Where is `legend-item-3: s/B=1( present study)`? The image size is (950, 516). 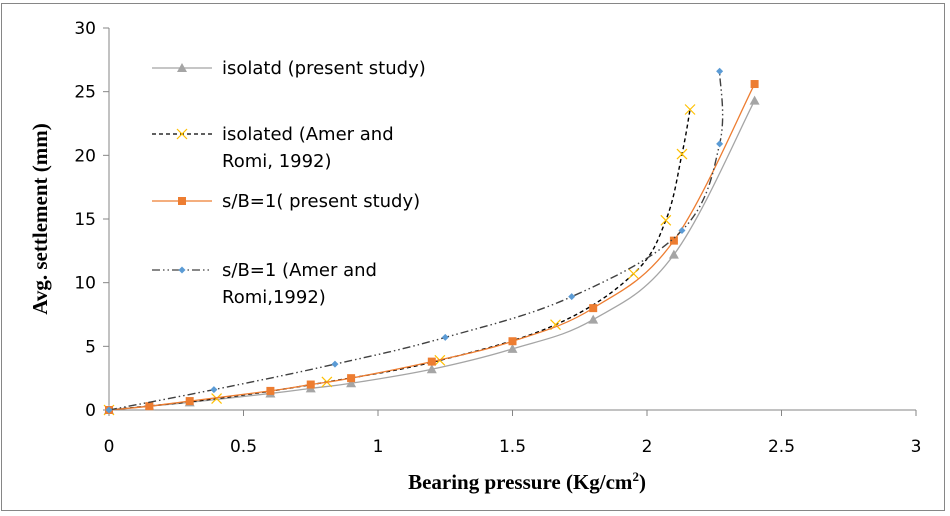
legend-item-3: s/B=1( present study) is located at coordinates (286, 201).